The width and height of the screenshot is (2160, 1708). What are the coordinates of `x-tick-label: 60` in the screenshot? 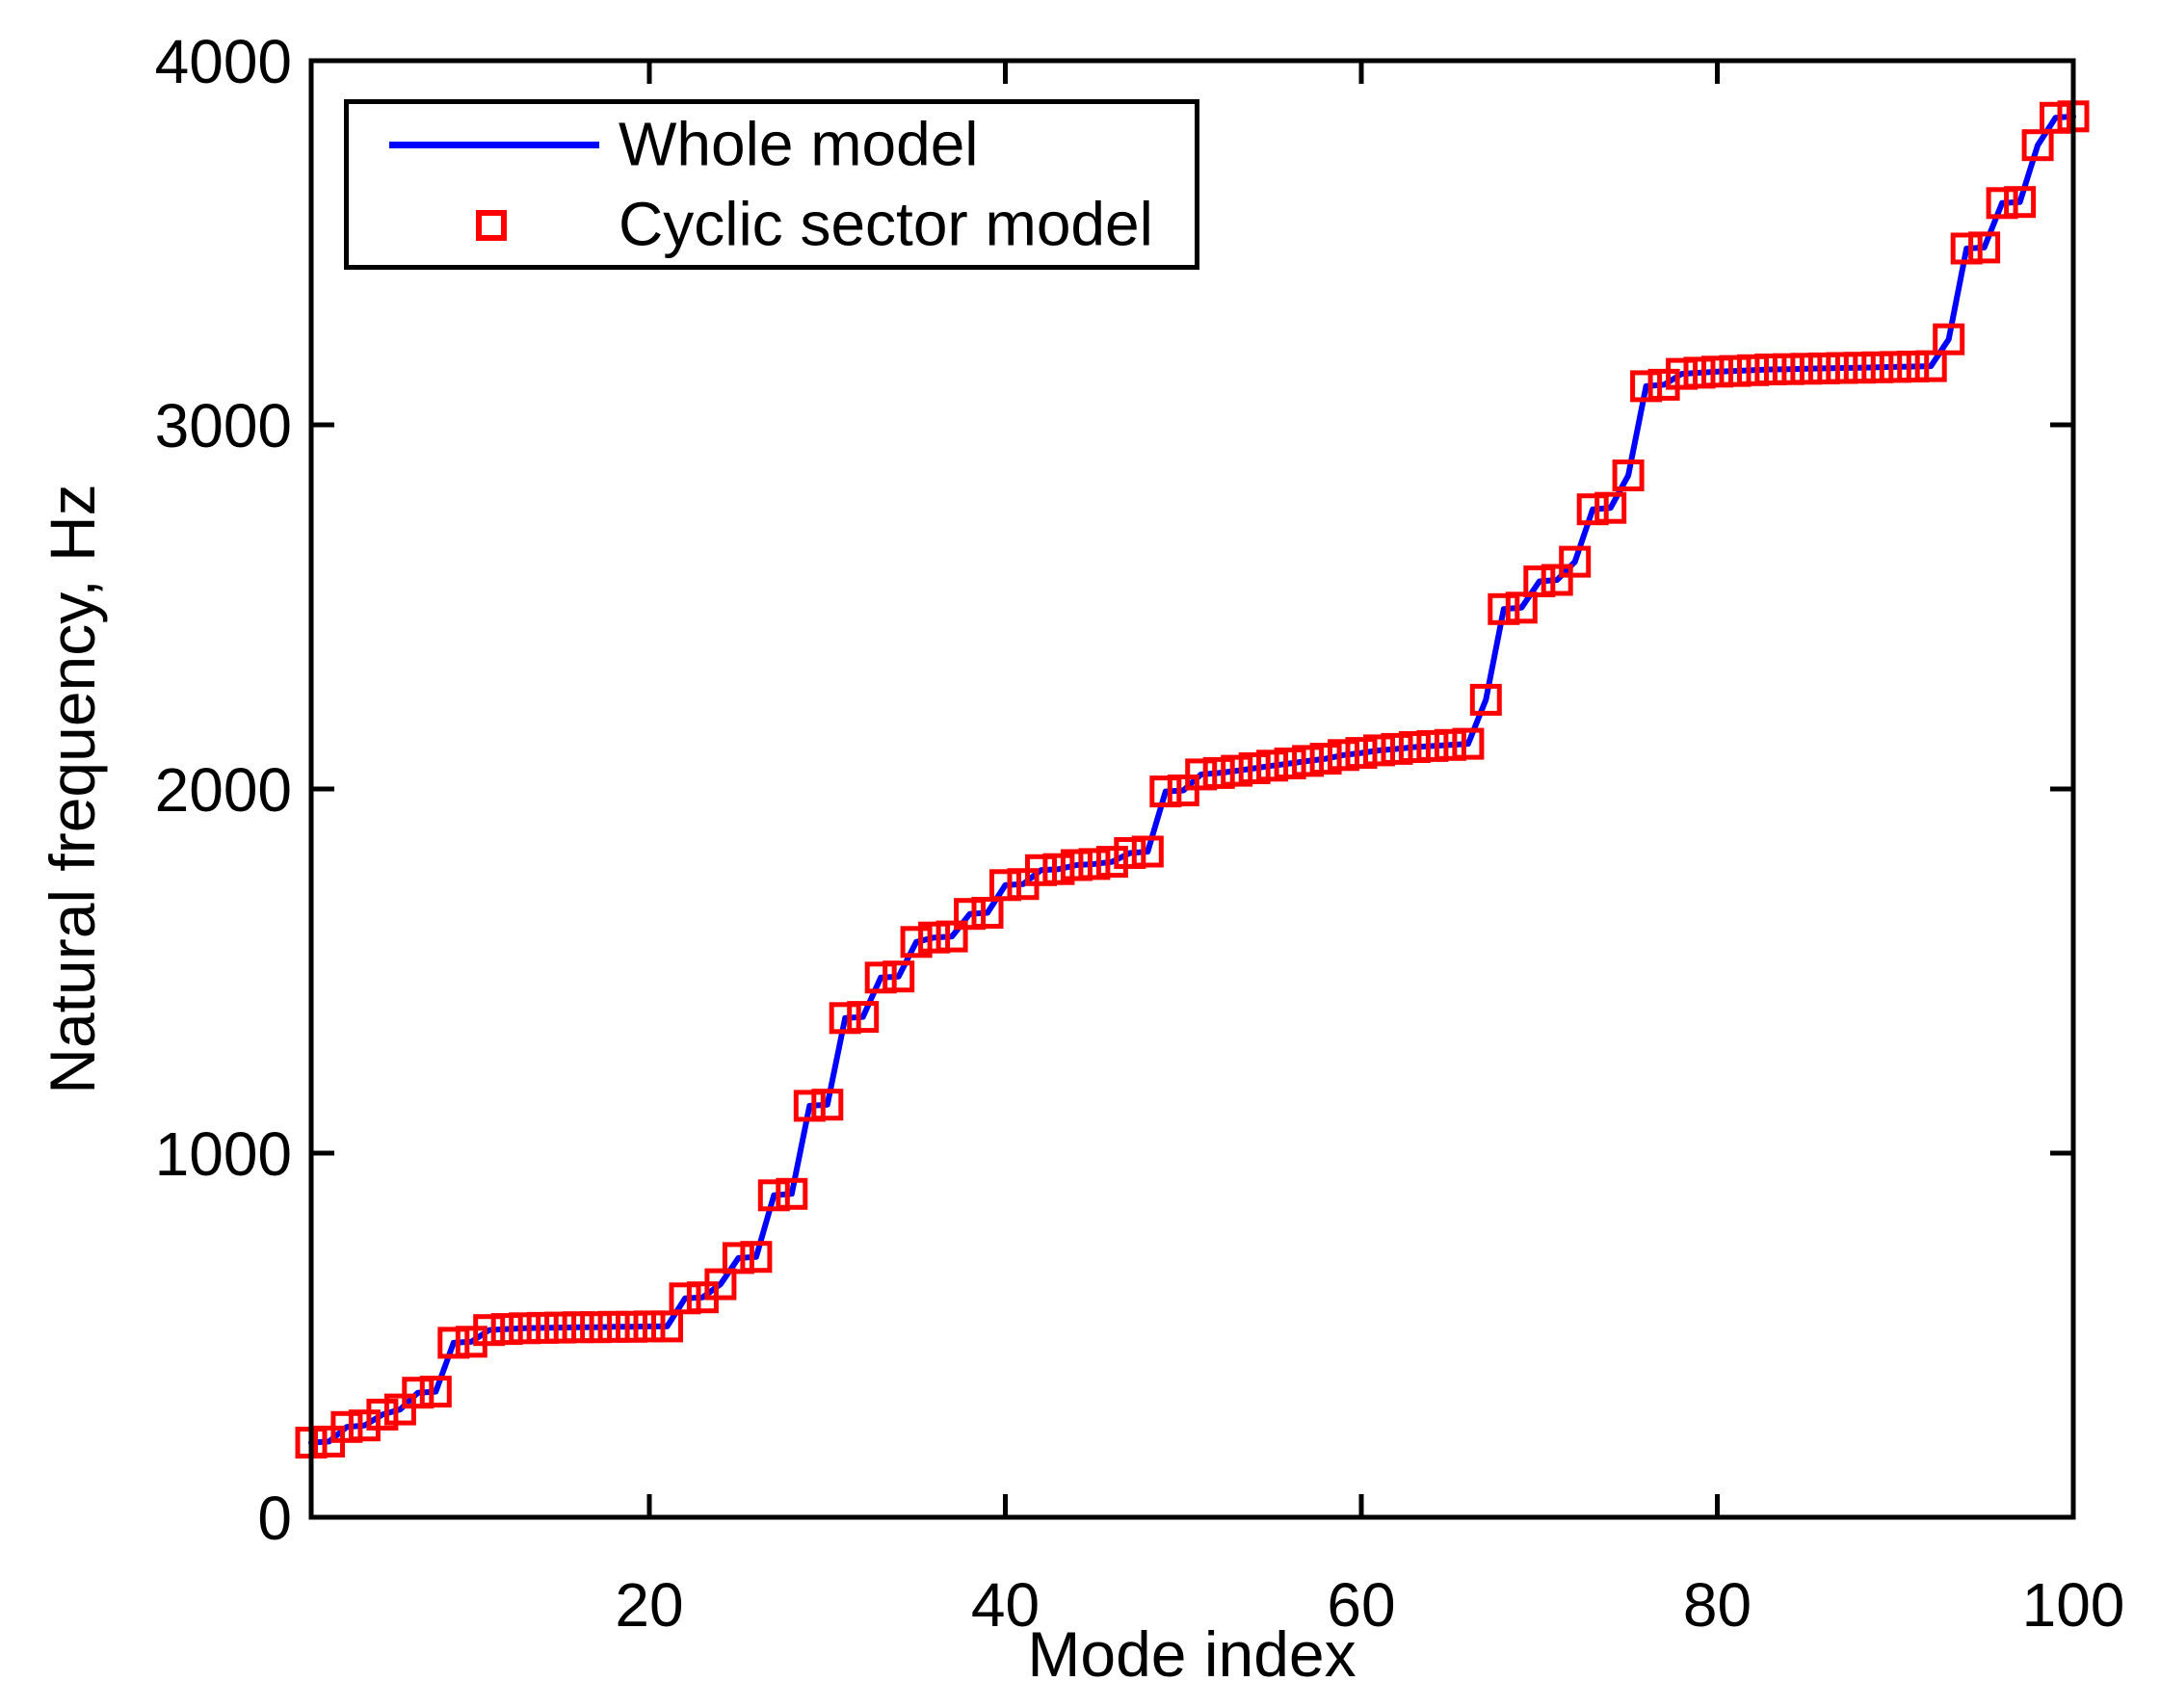 It's located at (1361, 1605).